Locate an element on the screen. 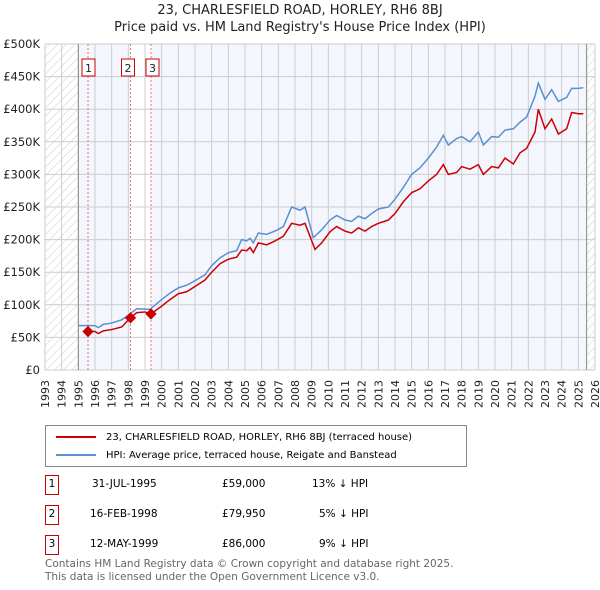 This screenshot has height=590, width=600. x-tick-label: 1997 is located at coordinates (112, 394).